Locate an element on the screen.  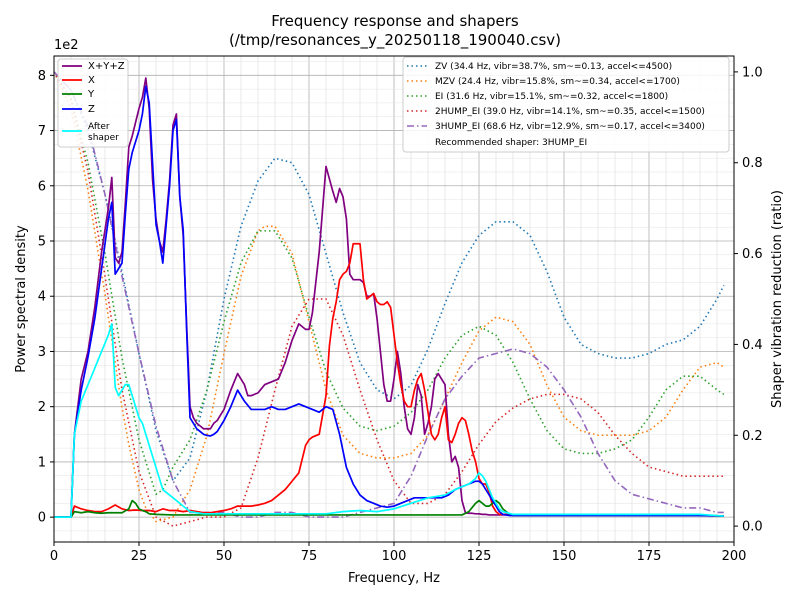
legend-right-frame is located at coordinates (566, 104).